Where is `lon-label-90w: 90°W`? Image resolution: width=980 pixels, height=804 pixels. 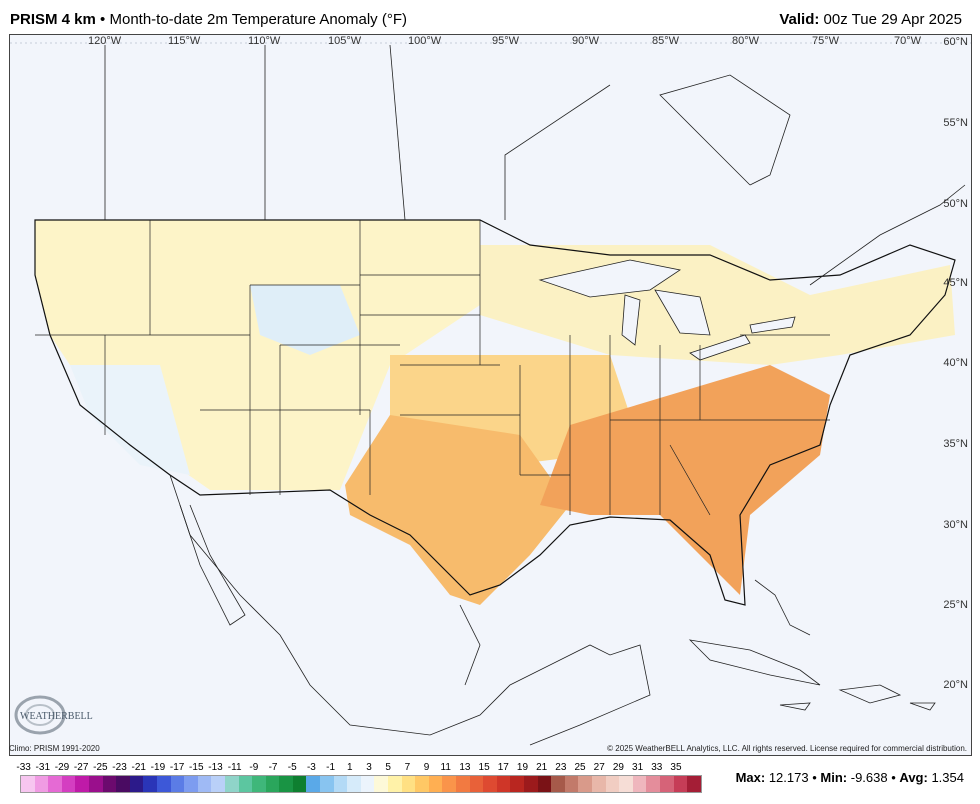
lon-label-90w: 90°W is located at coordinates (586, 41).